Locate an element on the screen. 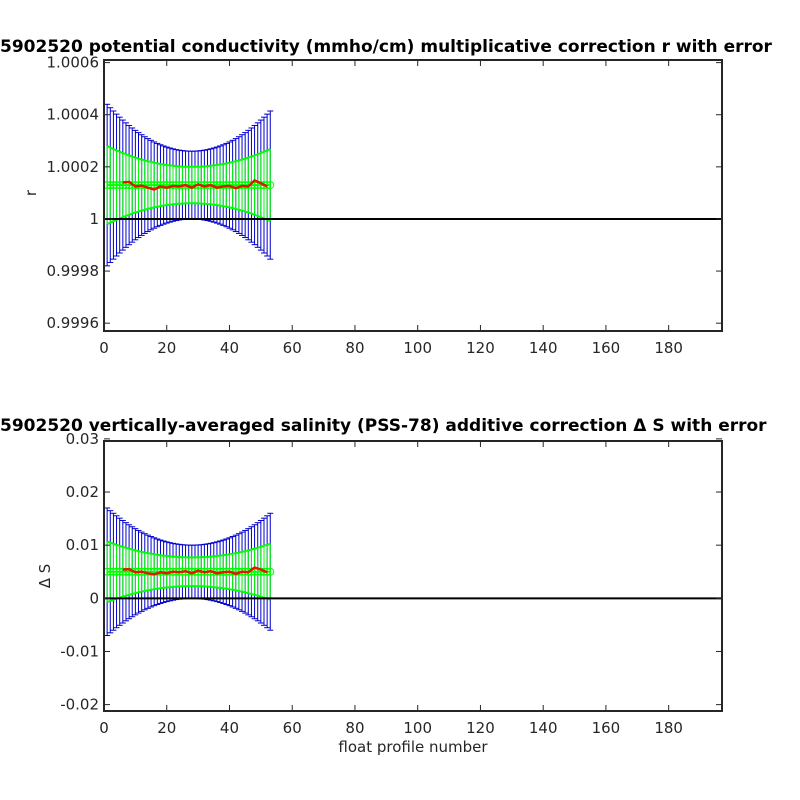 The image size is (800, 800). y-tick-label: 0.01 is located at coordinates (82, 545).